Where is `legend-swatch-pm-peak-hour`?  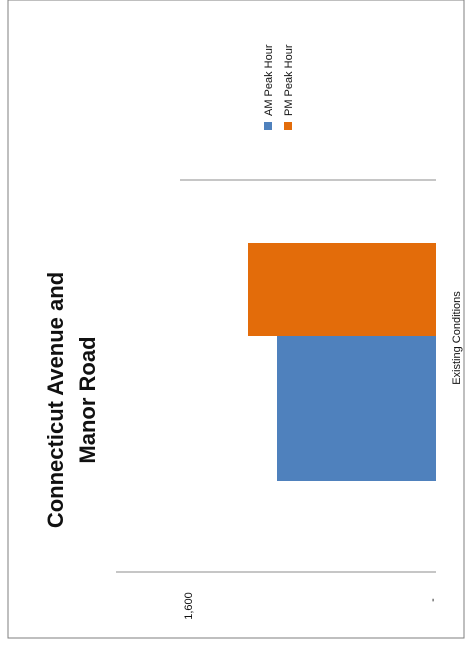
legend-swatch-pm-peak-hour is located at coordinates (288, 126).